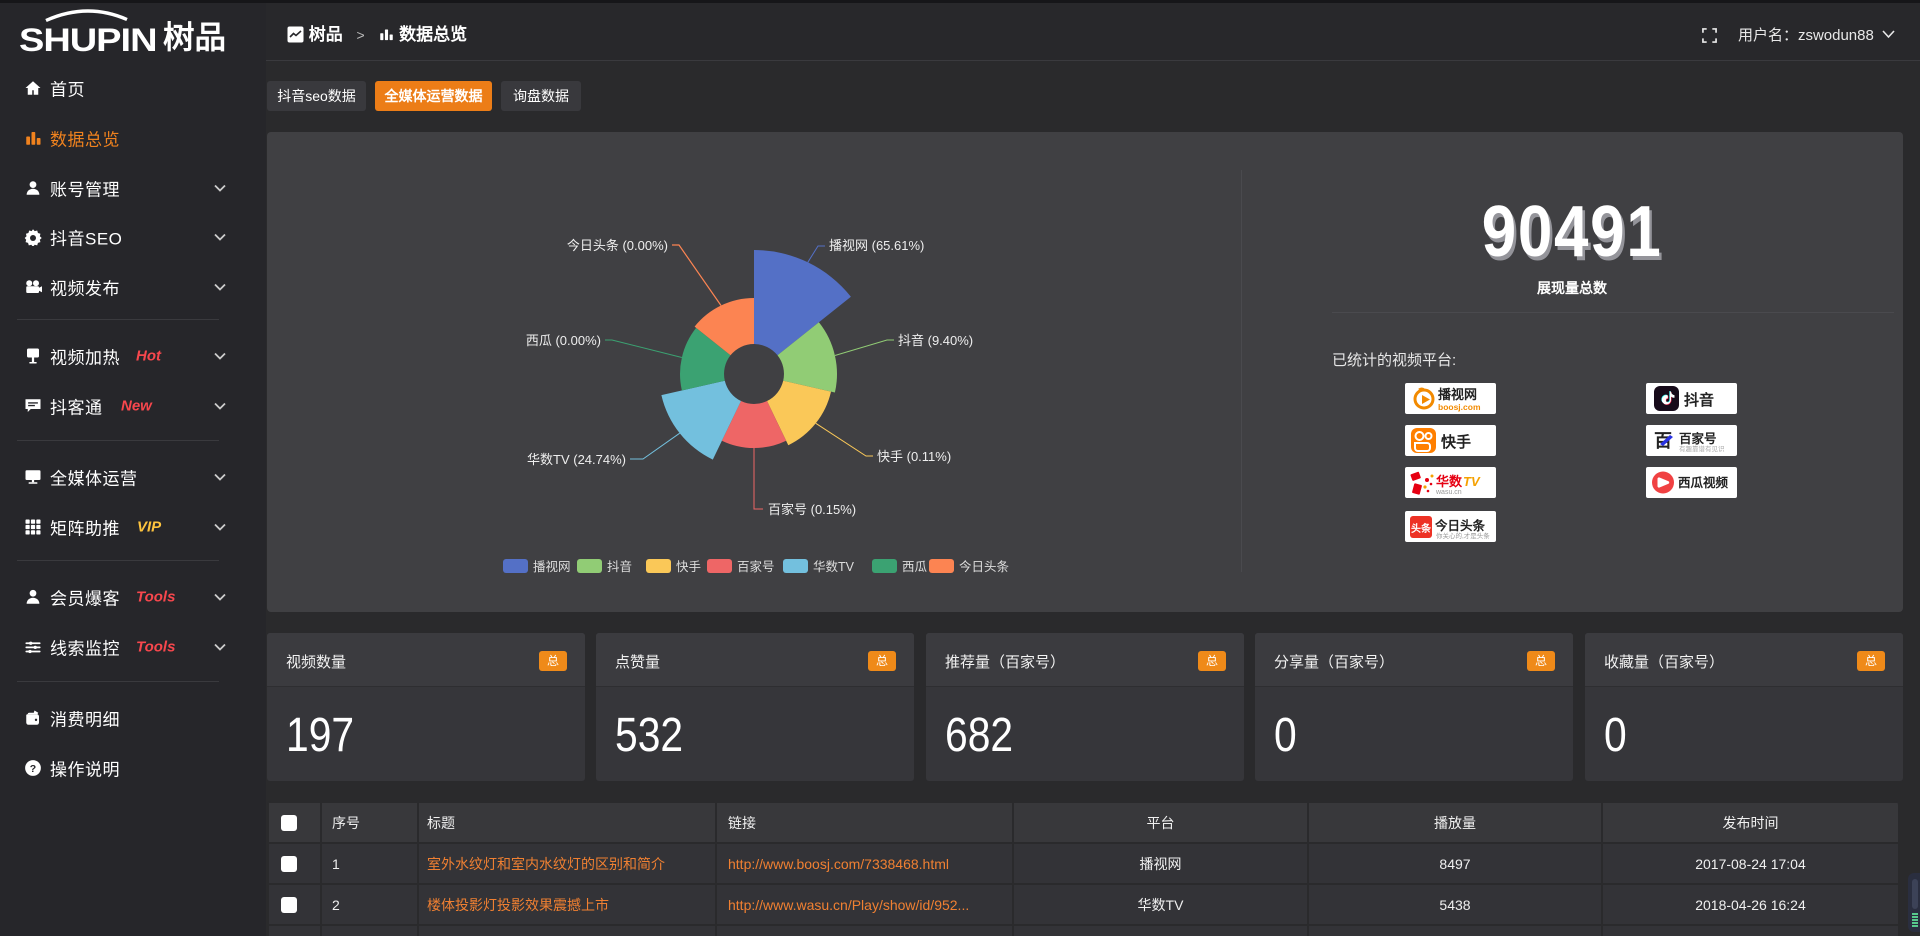 The height and width of the screenshot is (936, 1920). Describe the element at coordinates (915, 567) in the screenshot. I see `svg-text: 西瓜` at that location.